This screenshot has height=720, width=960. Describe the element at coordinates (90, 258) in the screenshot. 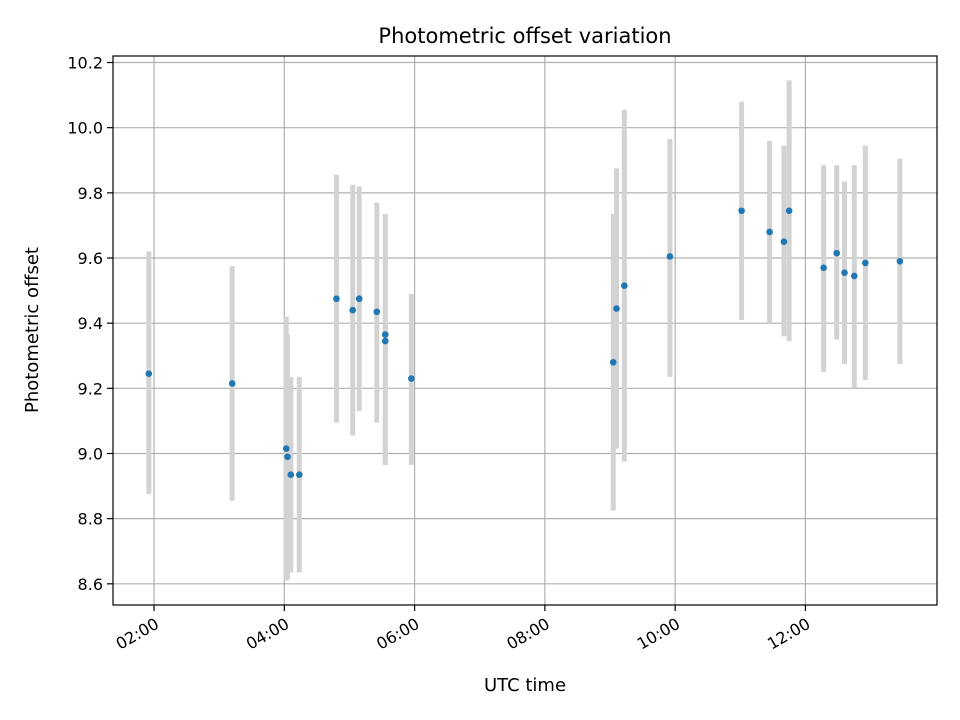

I see `y-tick-label: 9.6` at that location.